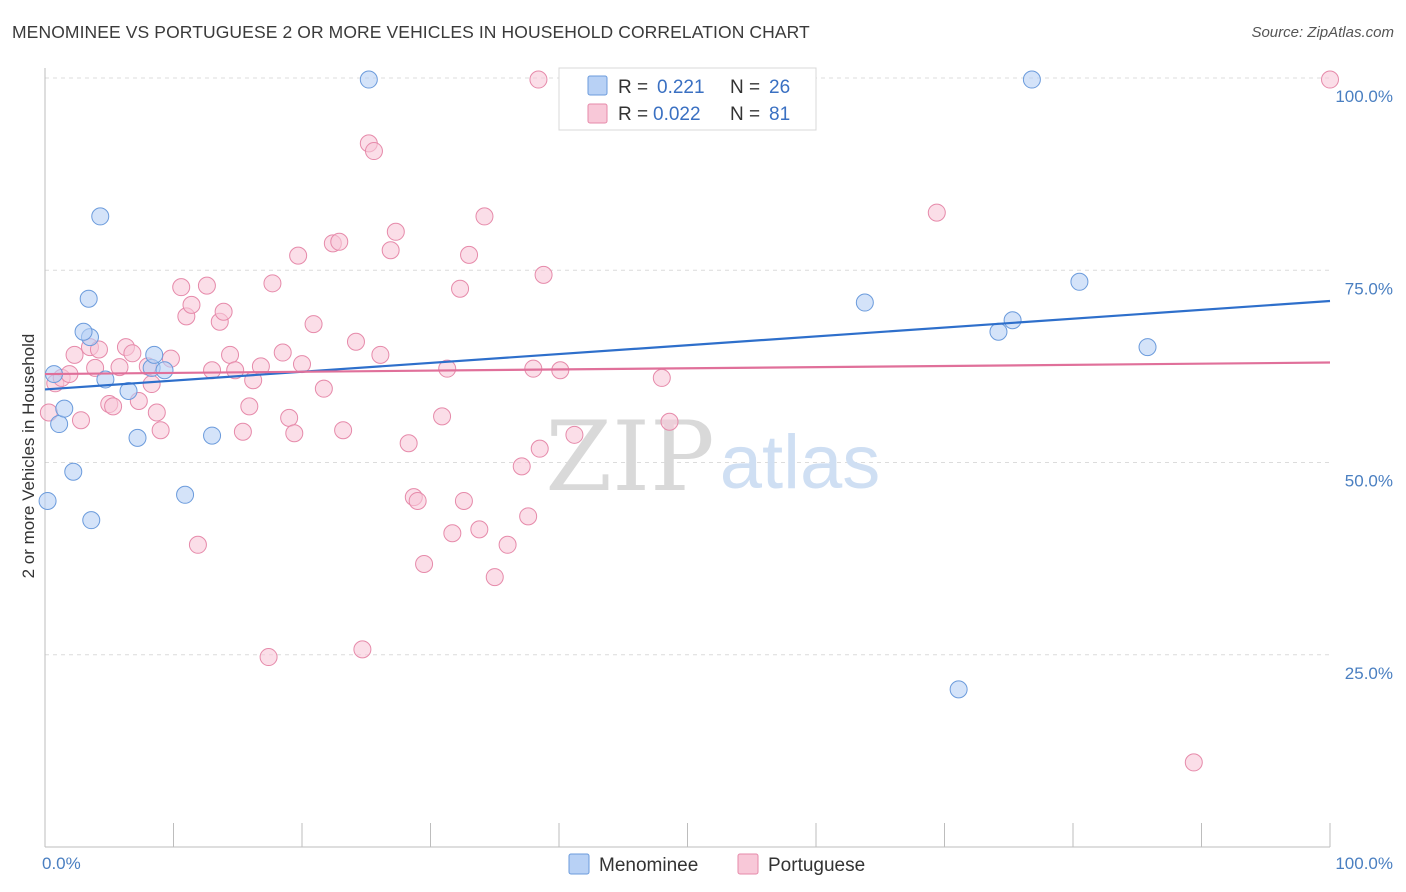 The height and width of the screenshot is (892, 1406). I want to click on bottom-legend-swatch-menominee, so click(579, 864).